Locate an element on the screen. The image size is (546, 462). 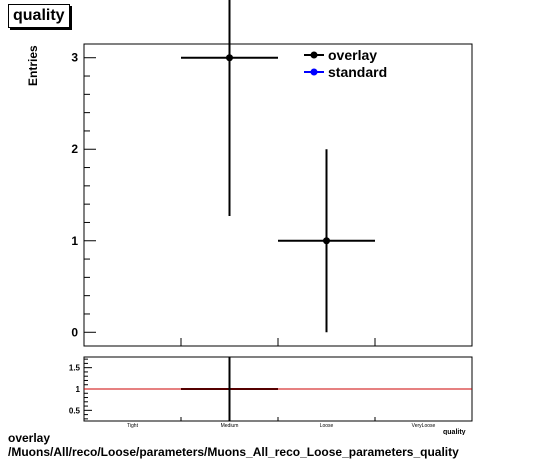
y-tick-label: 0 is located at coordinates (74, 332).